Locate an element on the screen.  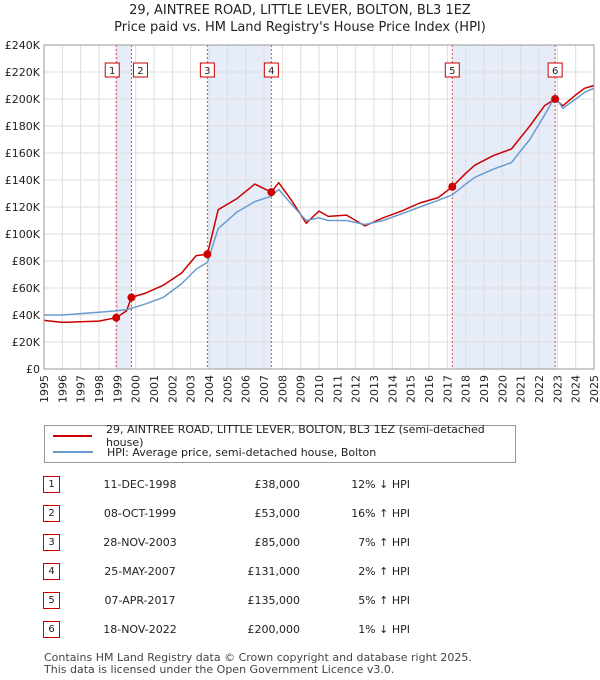
x-tick-label: 2025 is located at coordinates (594, 389).